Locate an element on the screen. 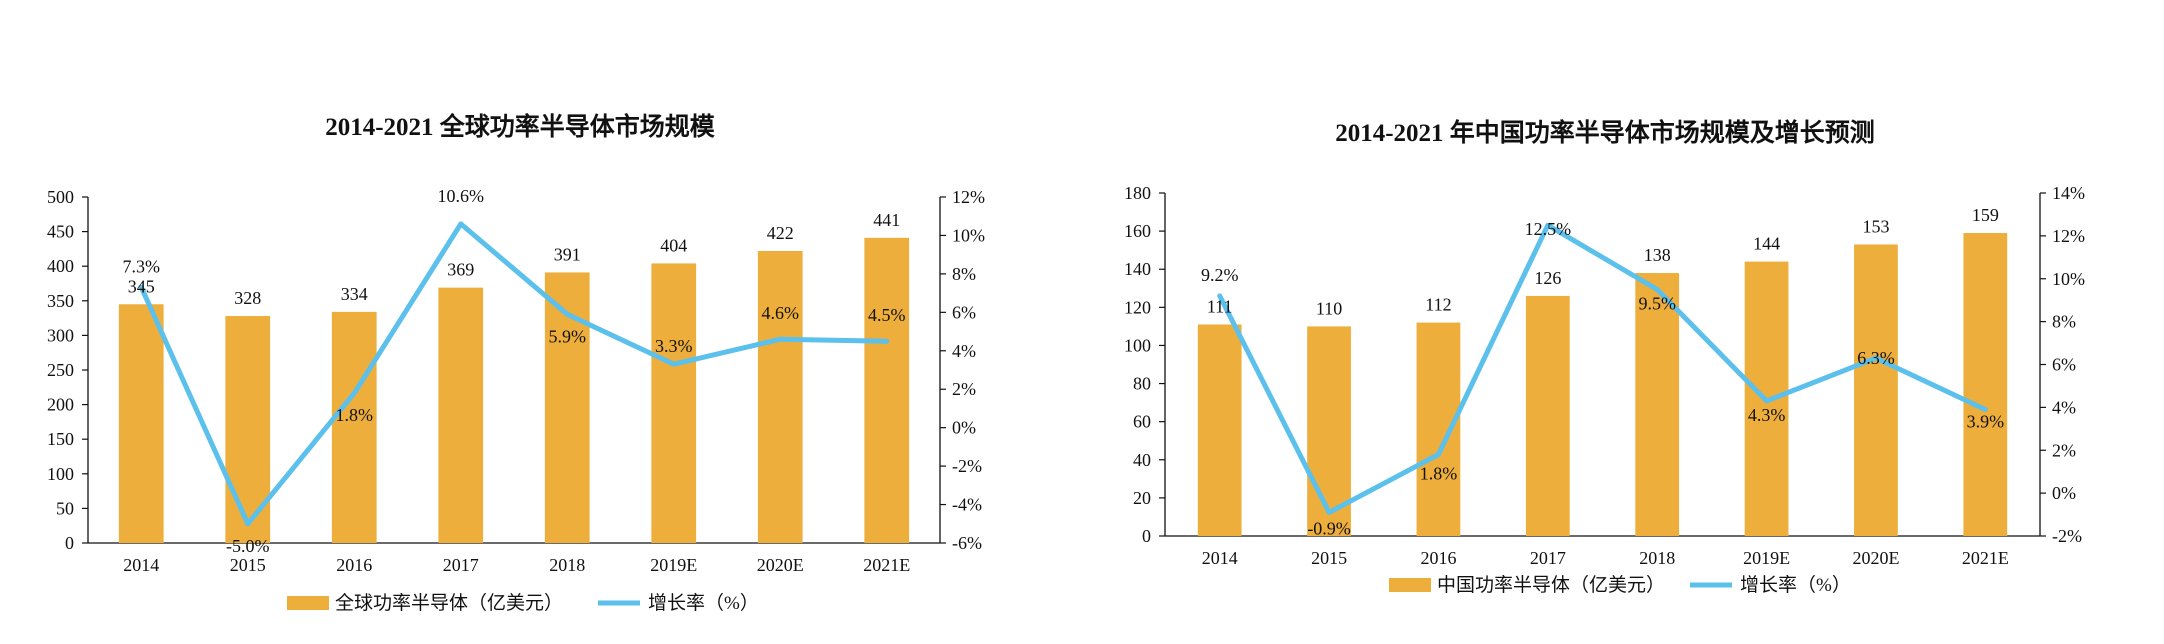 This screenshot has width=2164, height=644. global-left-tick-label: 500 is located at coordinates (60, 197).